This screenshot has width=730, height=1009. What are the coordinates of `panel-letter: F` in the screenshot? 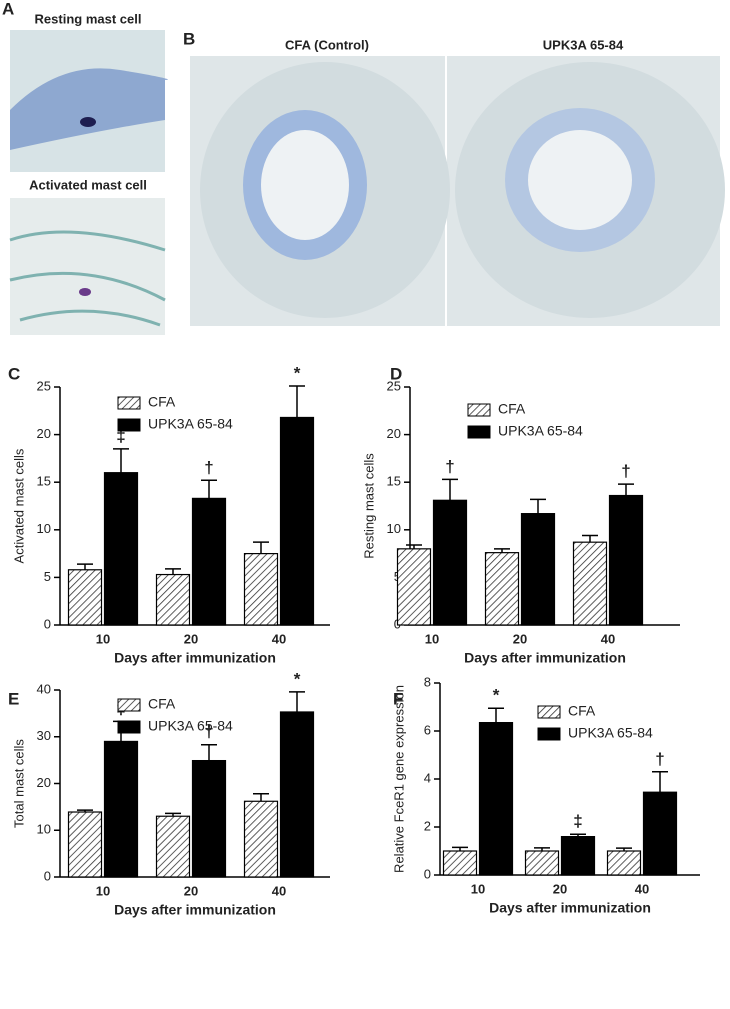 It's located at (398, 698).